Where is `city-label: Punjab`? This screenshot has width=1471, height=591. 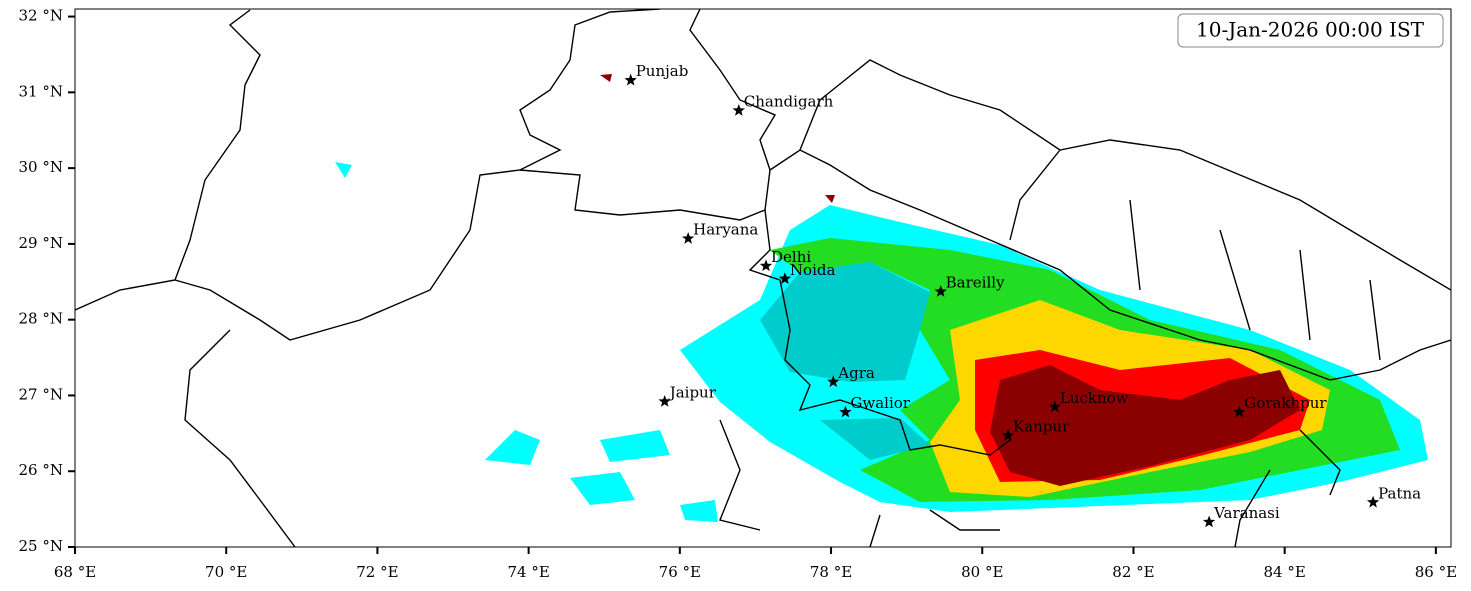 city-label: Punjab is located at coordinates (662, 71).